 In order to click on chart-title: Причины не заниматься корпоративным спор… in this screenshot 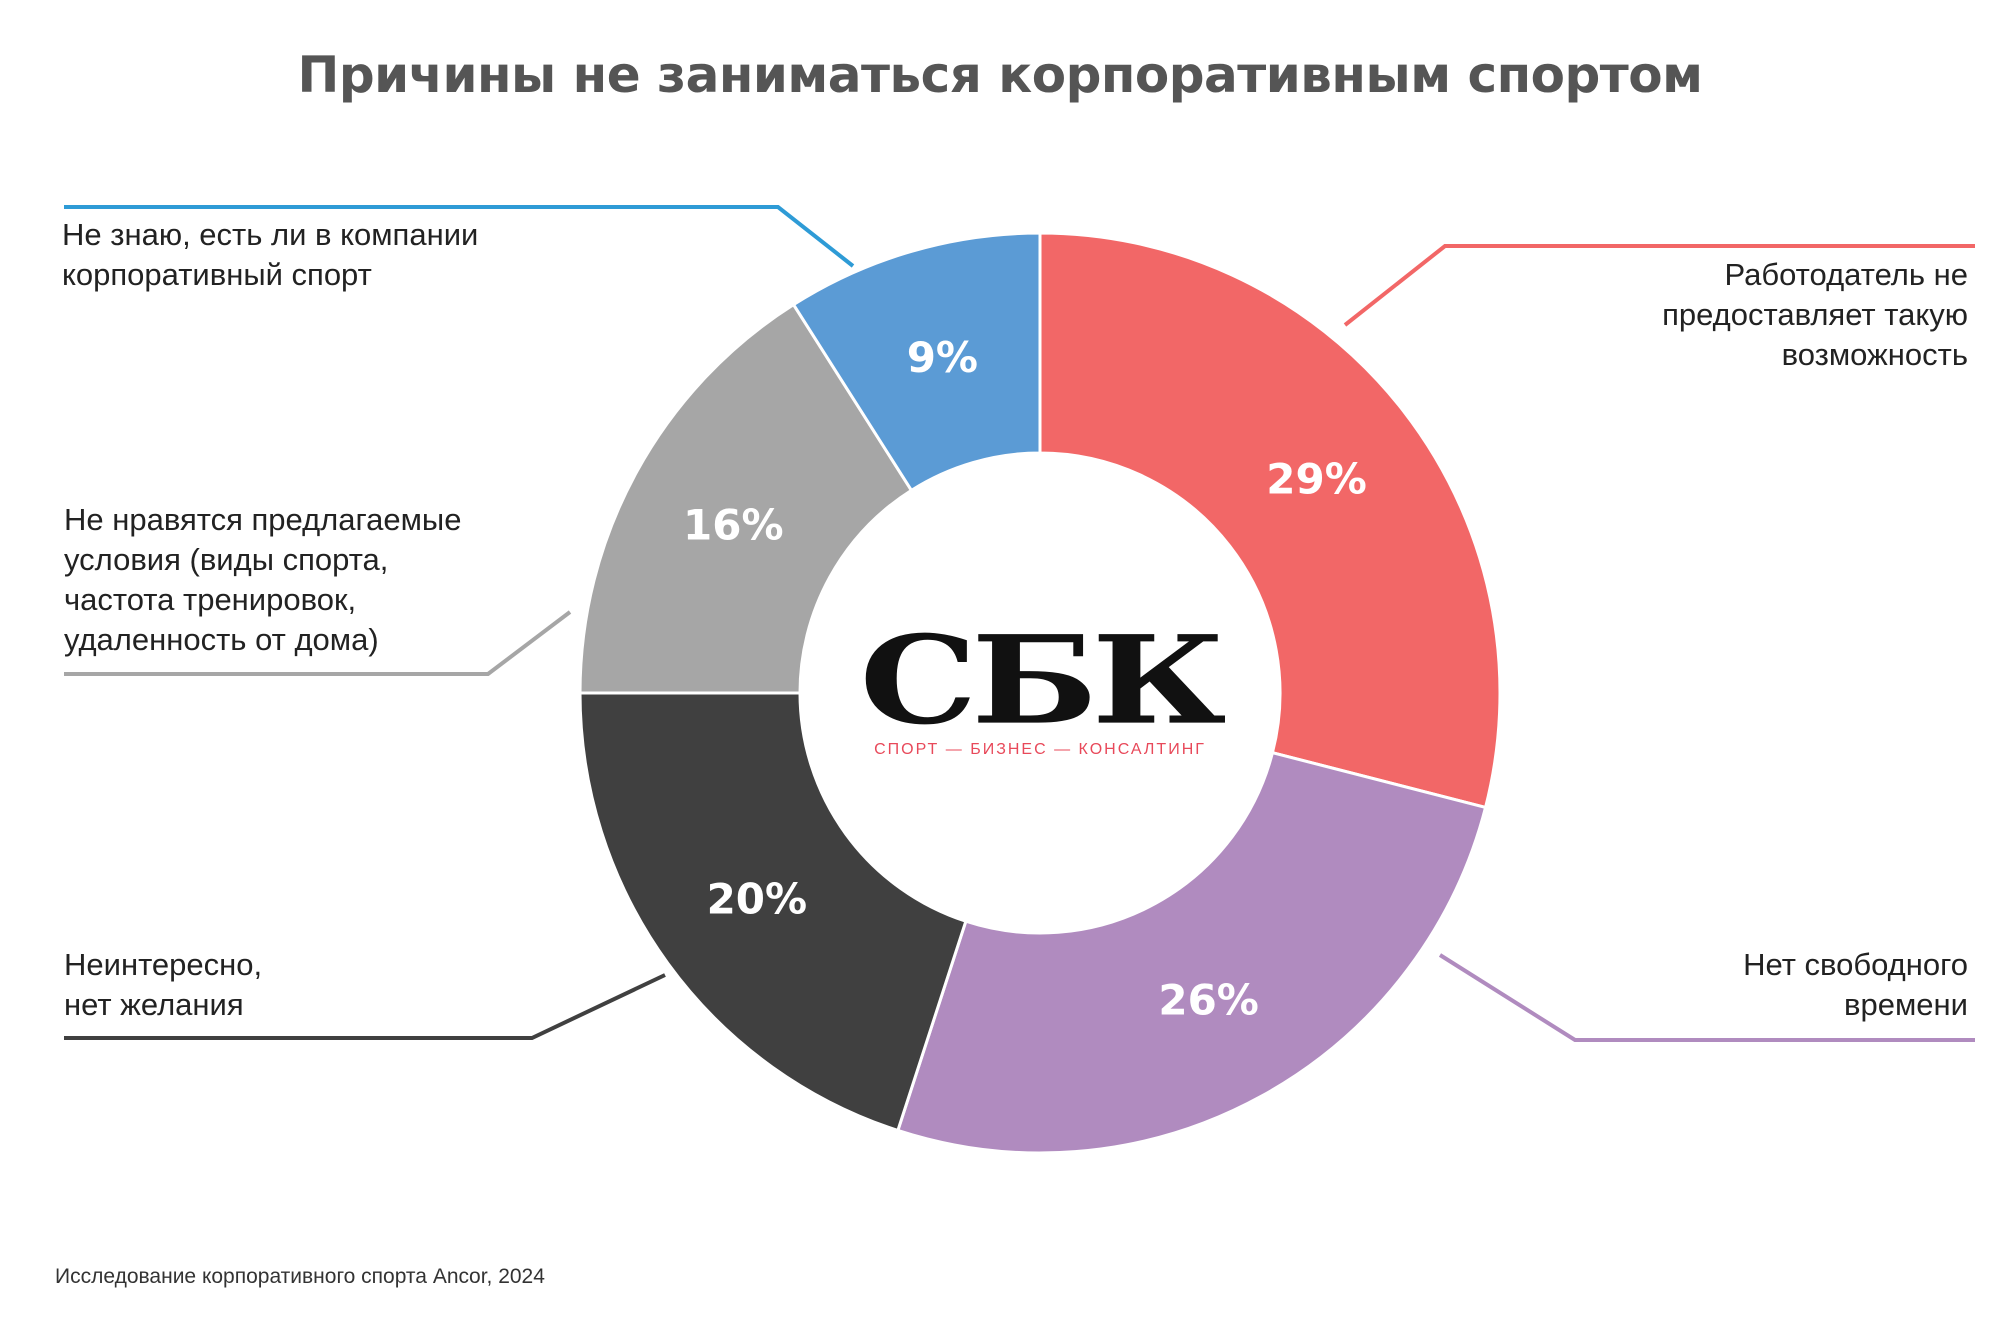, I will do `click(1000, 75)`.